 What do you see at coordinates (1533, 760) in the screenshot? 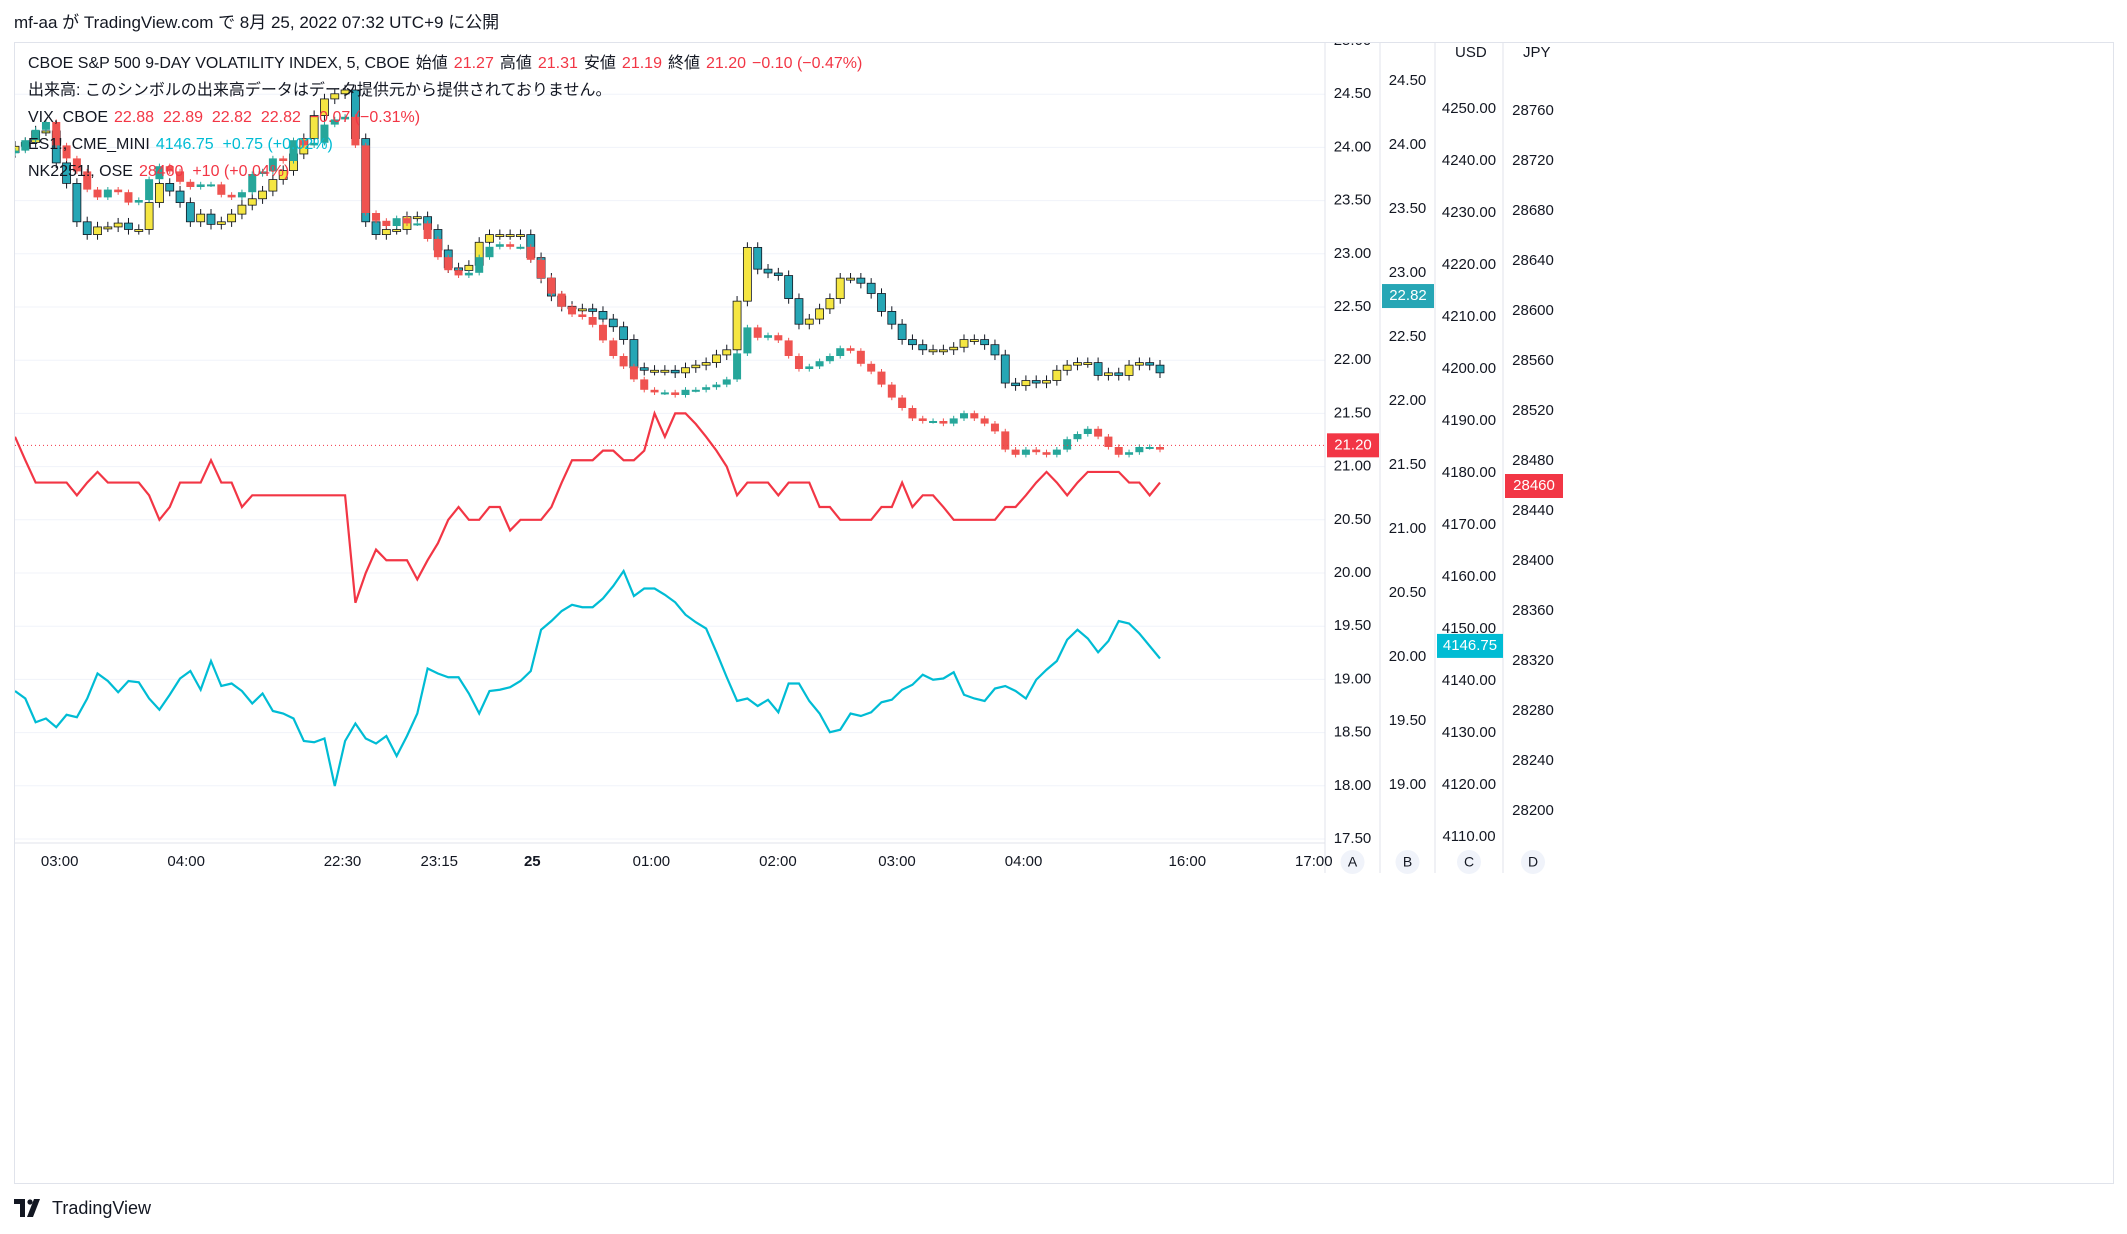
I see `axis-d-tick: 28240` at bounding box center [1533, 760].